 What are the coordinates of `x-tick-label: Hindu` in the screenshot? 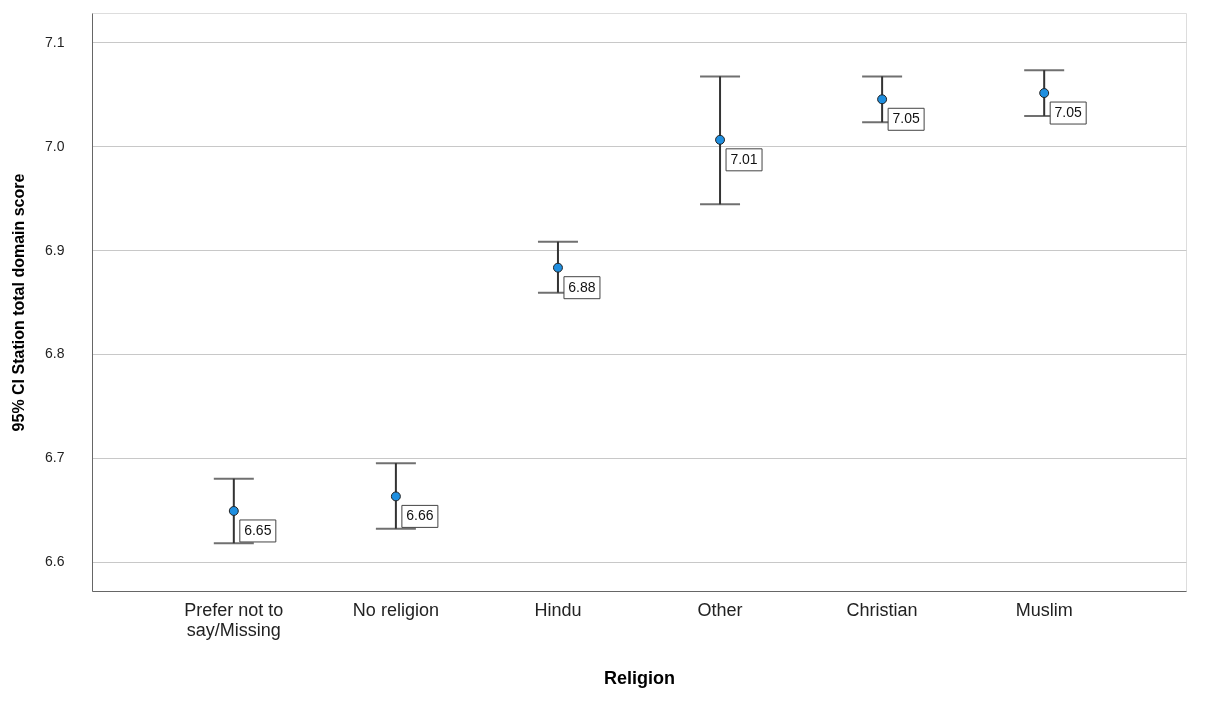 It's located at (558, 609).